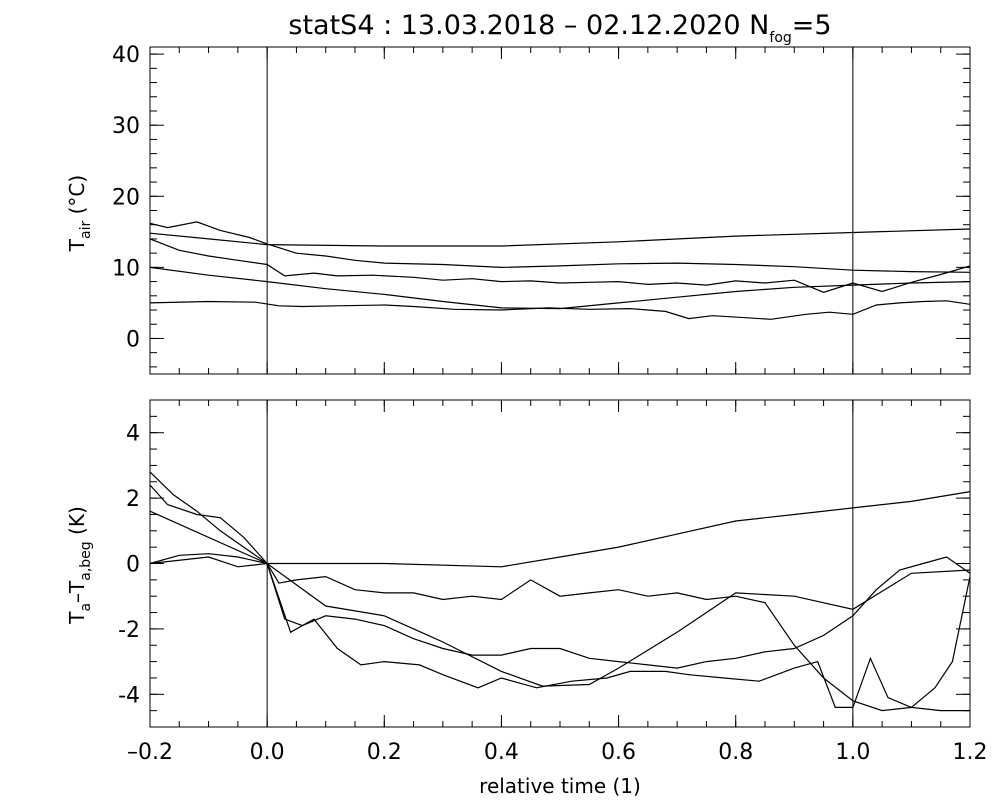 The image size is (1000, 800). I want to click on y-axis-title-top: Tair (°C), so click(79, 213).